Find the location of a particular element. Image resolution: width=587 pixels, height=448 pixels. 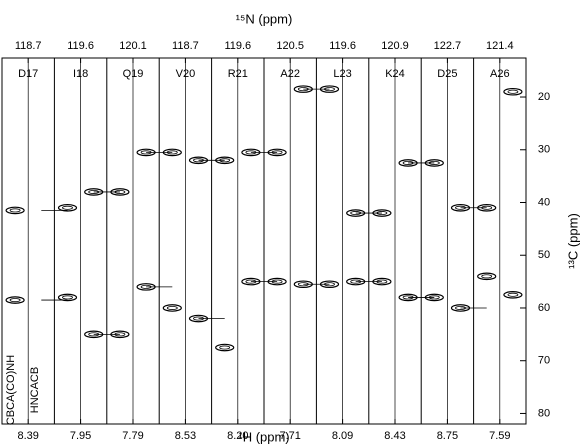

top-axis-title: ¹⁵N (ppm) is located at coordinates (264, 18).